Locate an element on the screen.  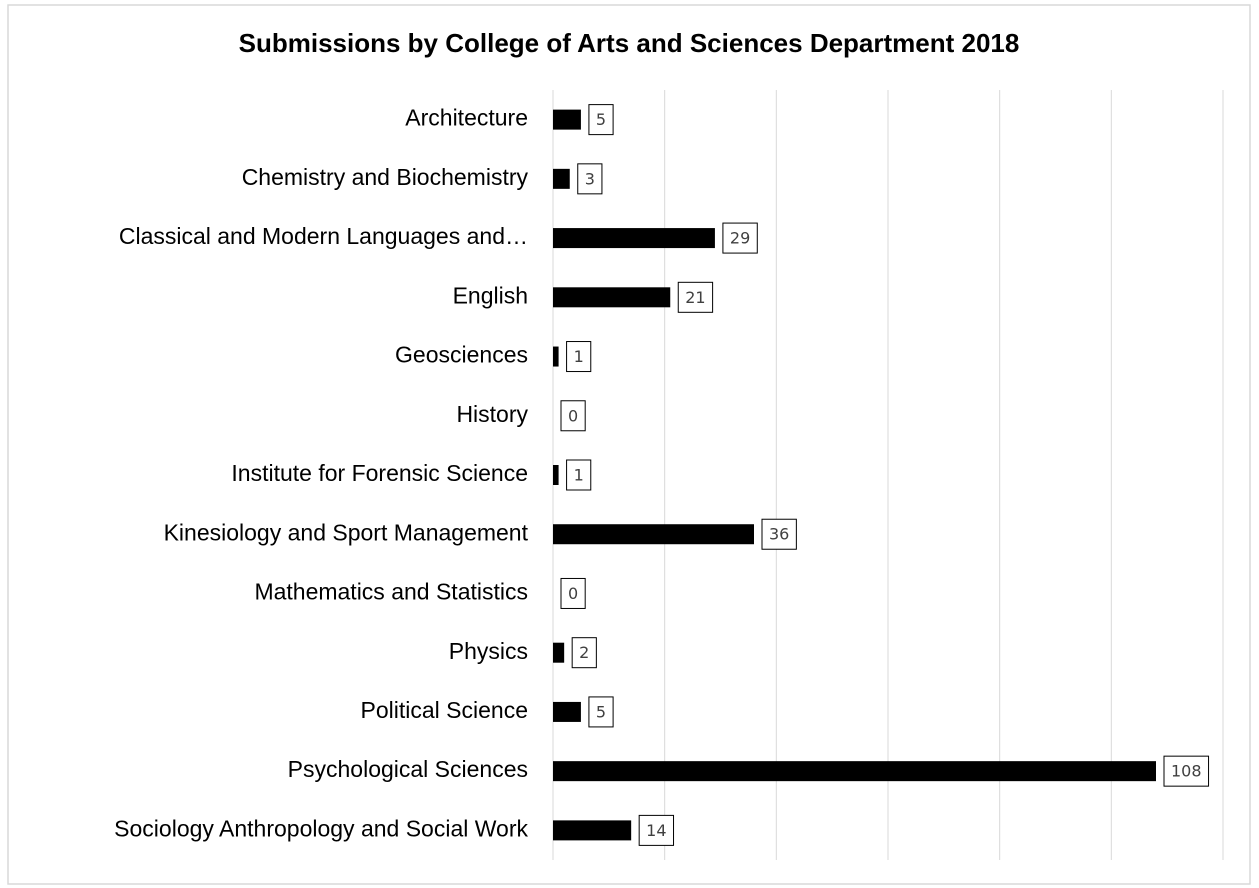
data-label: 14 is located at coordinates (656, 830).